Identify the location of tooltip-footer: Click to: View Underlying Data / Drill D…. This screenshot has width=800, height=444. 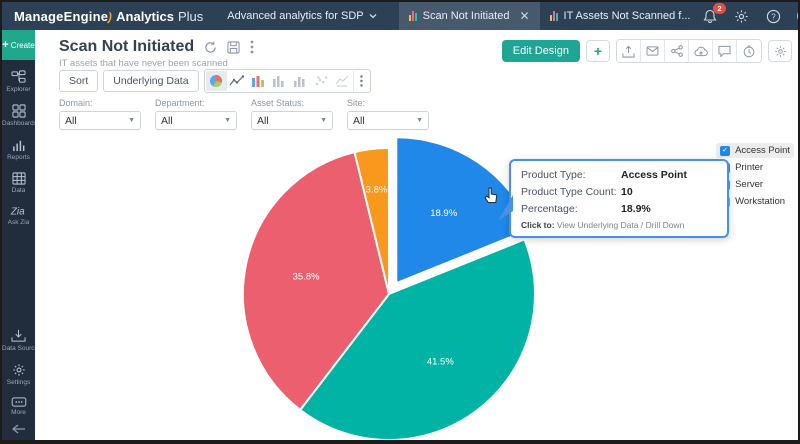
(619, 225).